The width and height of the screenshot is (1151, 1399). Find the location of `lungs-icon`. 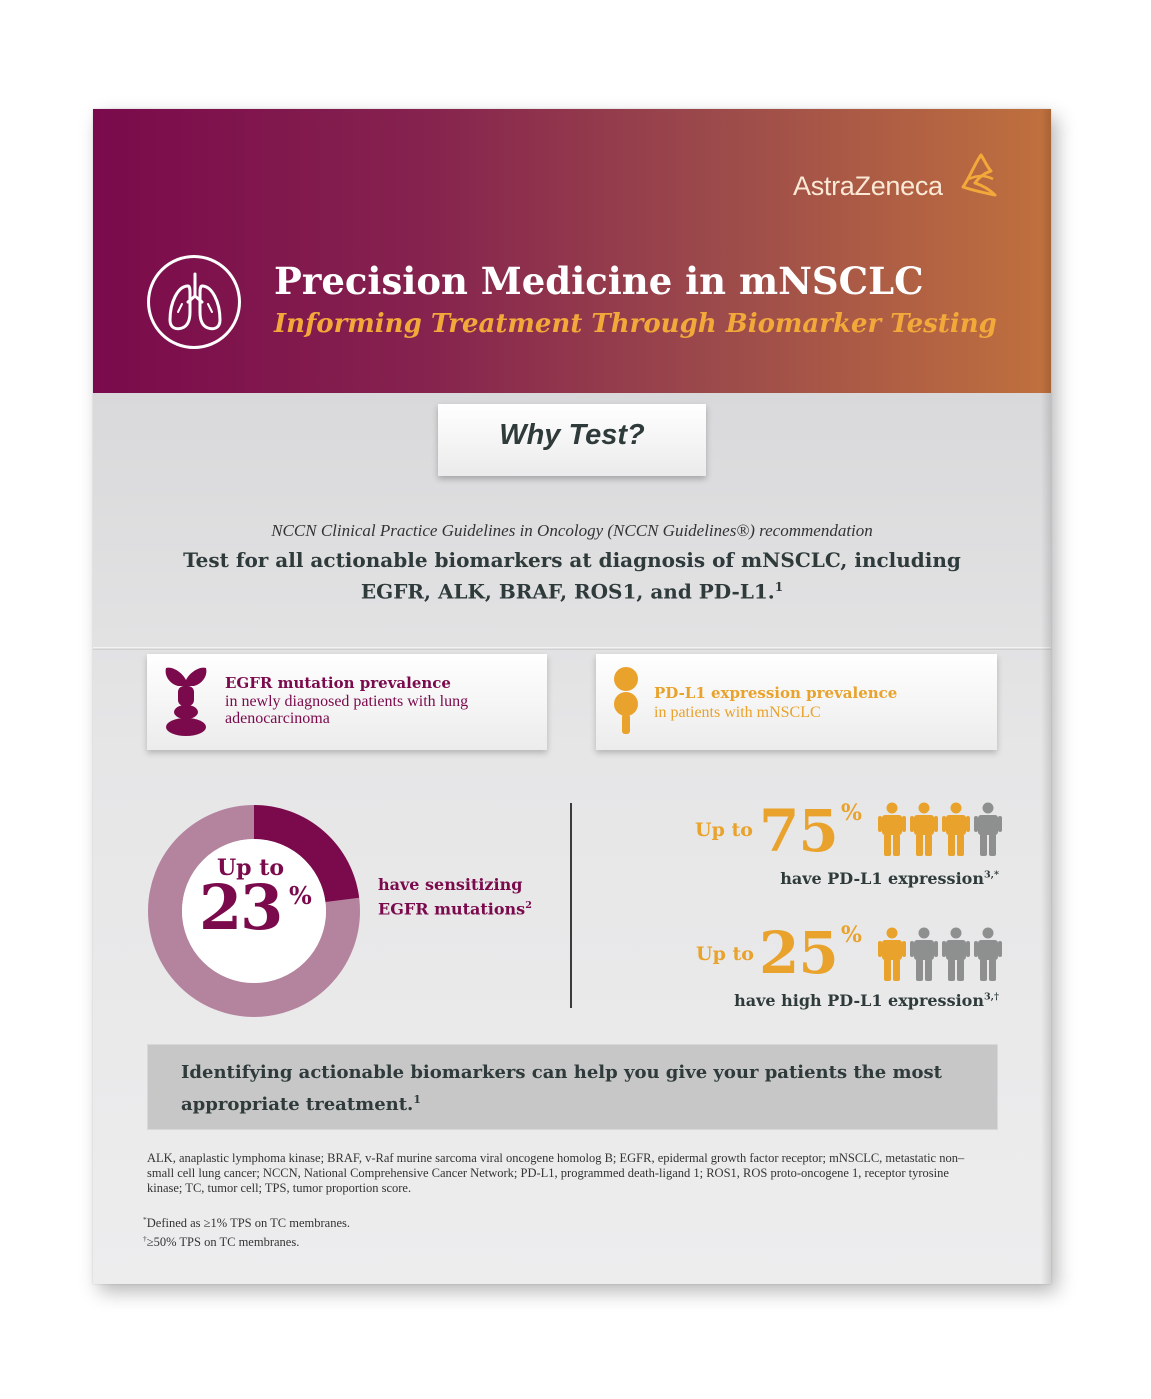

lungs-icon is located at coordinates (194, 302).